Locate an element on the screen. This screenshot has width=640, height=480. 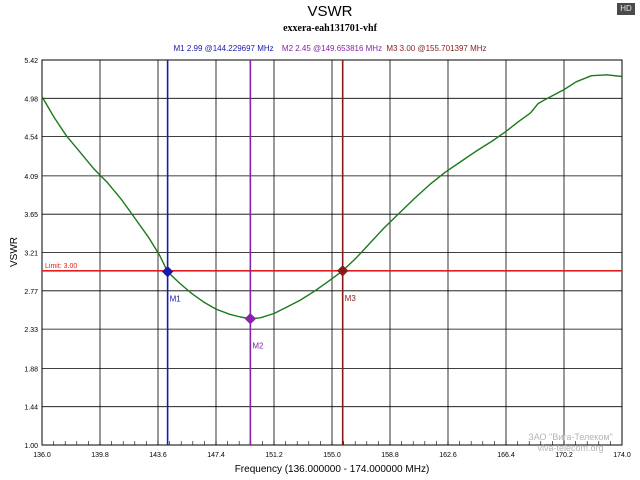
y-tick-label: 3.21 is located at coordinates (31, 254).